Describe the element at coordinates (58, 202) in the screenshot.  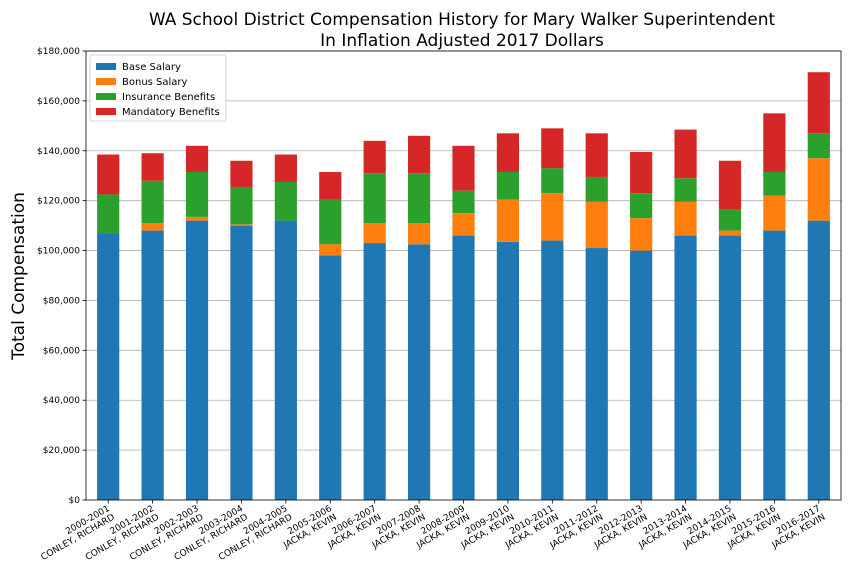
I see `y-tick-label: $120,000` at that location.